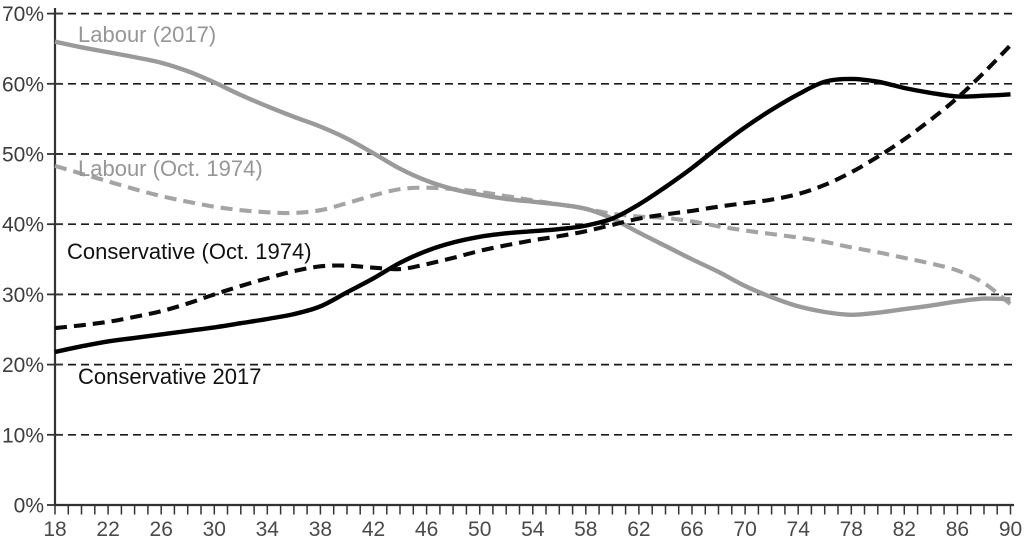  I want to click on x-tick-label-66: 66, so click(691, 529).